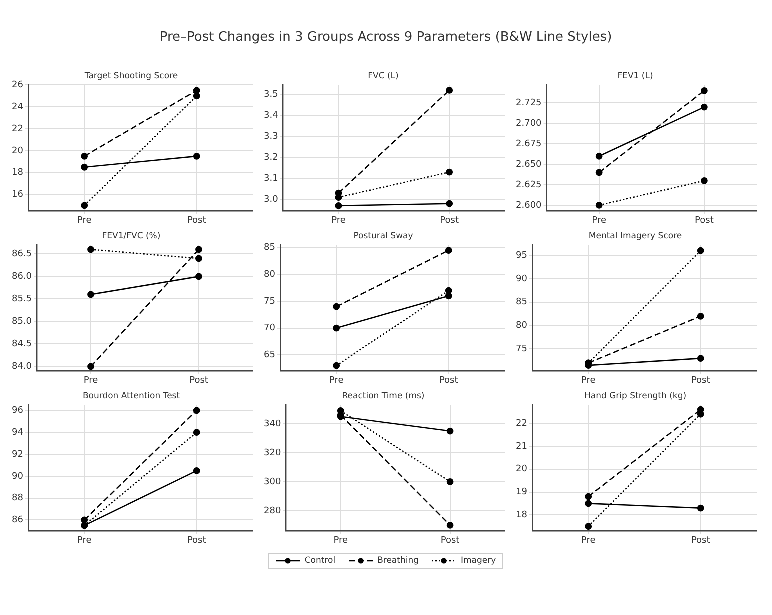  Describe the element at coordinates (636, 76) in the screenshot. I see `chart-title: FEV1 (L)` at that location.